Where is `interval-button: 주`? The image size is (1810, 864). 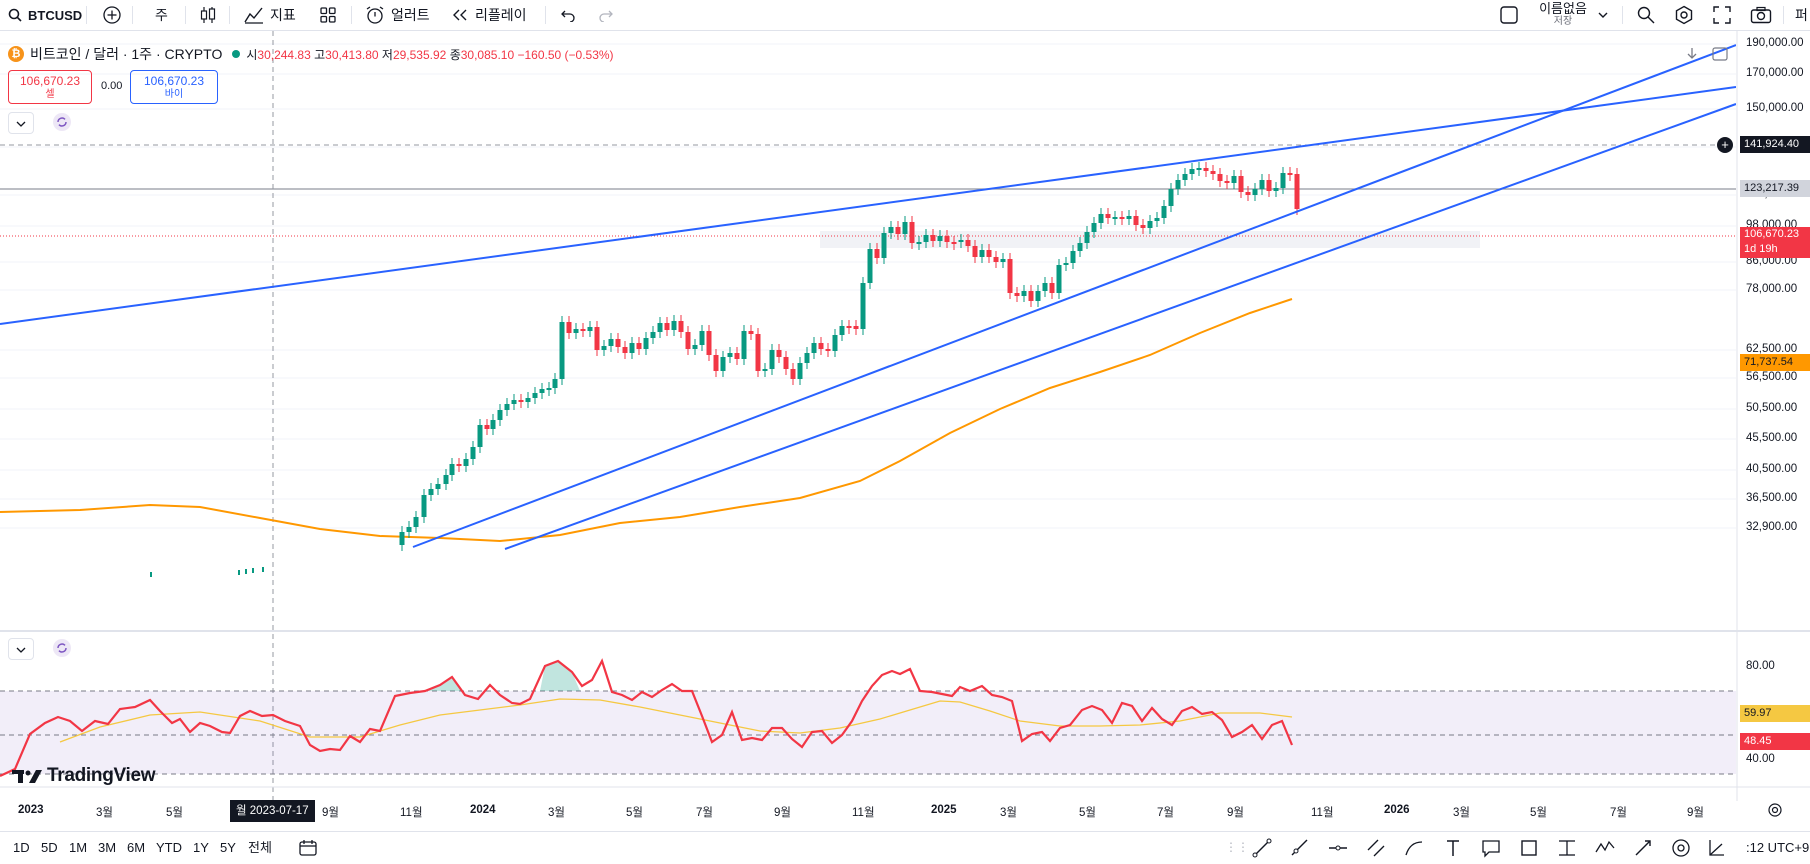 interval-button: 주 is located at coordinates (161, 15).